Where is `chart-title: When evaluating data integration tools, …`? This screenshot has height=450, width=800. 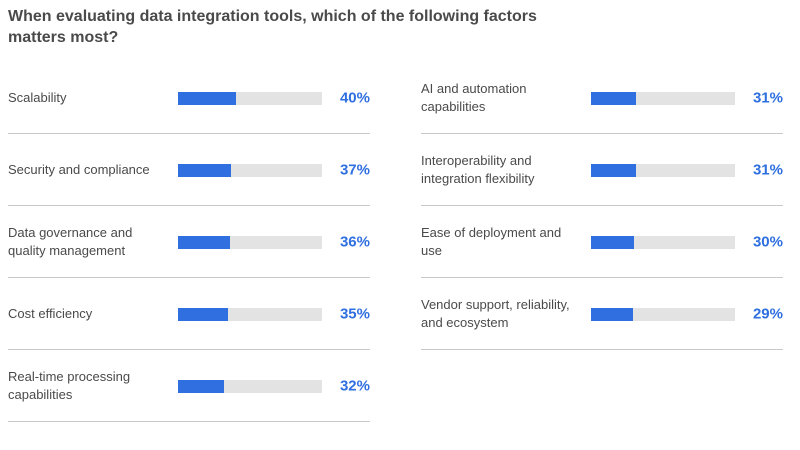 chart-title: When evaluating data integration tools, … is located at coordinates (272, 27).